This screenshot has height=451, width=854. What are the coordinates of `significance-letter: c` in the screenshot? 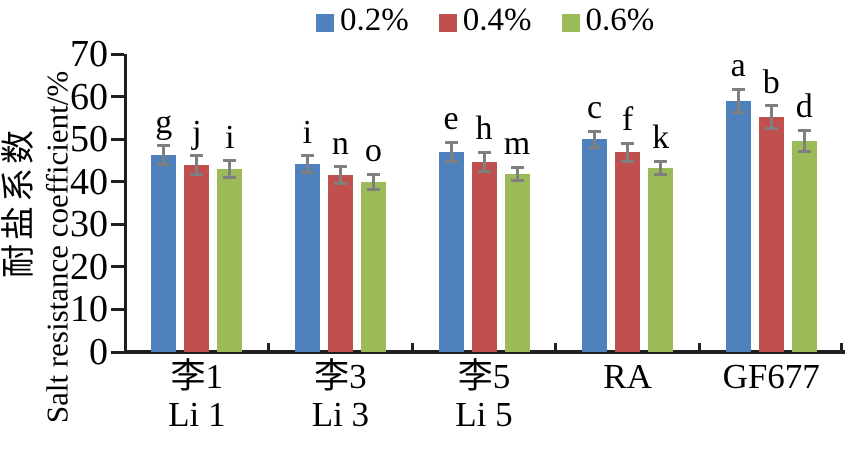 It's located at (595, 108).